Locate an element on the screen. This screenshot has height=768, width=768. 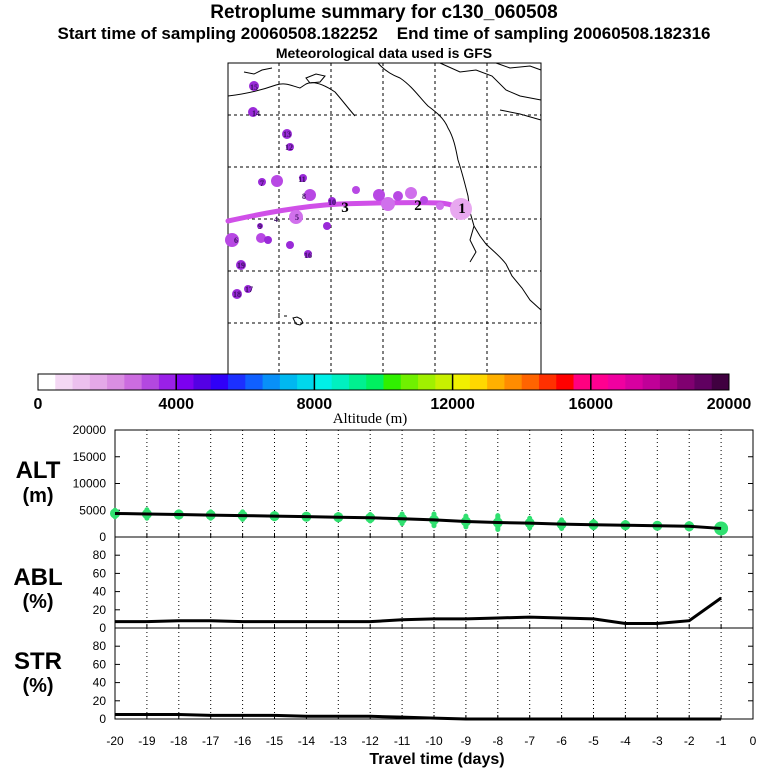
x-tick-label: -19 is located at coordinates (147, 741).